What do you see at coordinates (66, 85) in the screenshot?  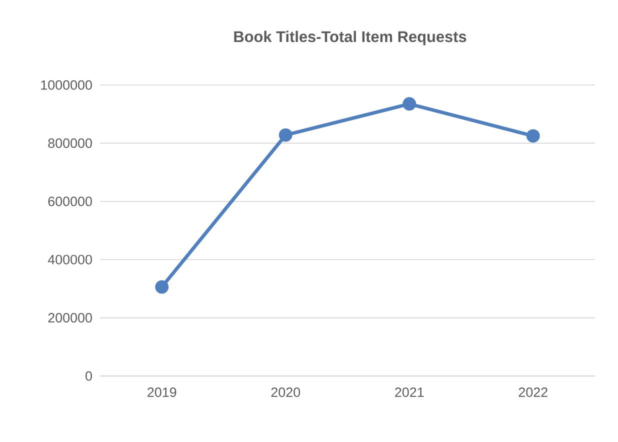 I see `y-tick-label: 1000000` at bounding box center [66, 85].